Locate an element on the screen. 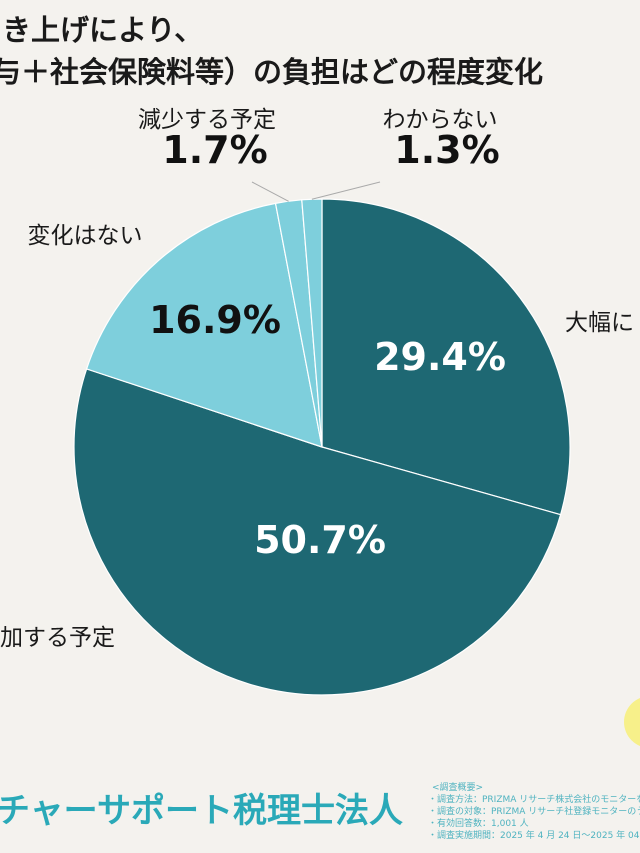 The image size is (640, 853). value-label: 50.7% is located at coordinates (320, 540).